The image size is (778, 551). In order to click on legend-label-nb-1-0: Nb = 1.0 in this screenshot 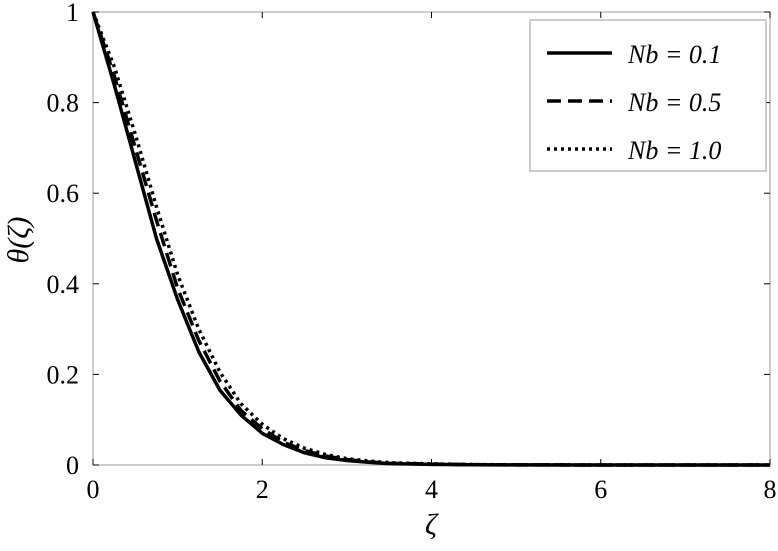, I will do `click(674, 150)`.